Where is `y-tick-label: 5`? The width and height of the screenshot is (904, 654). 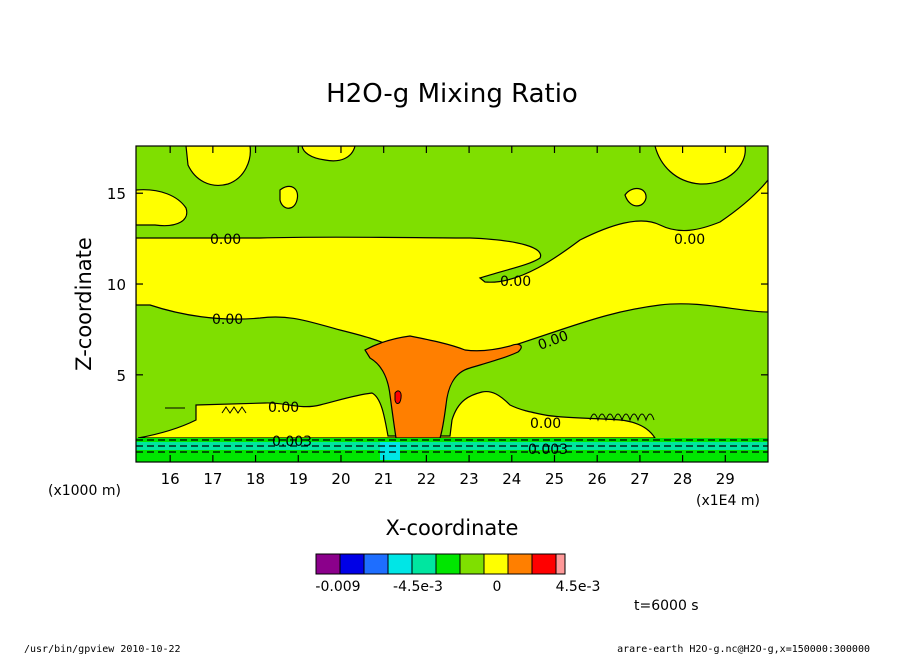
y-tick-label: 5 is located at coordinates (121, 376).